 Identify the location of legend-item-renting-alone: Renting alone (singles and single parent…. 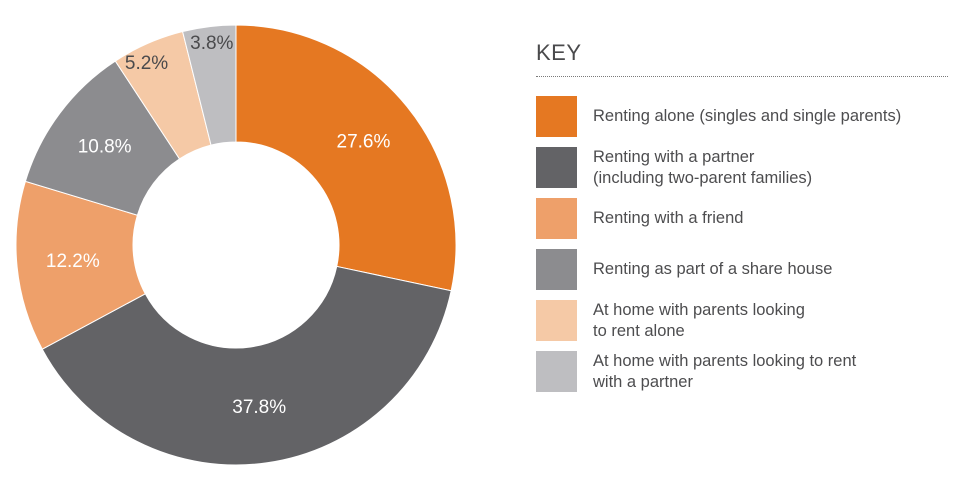
(742, 116).